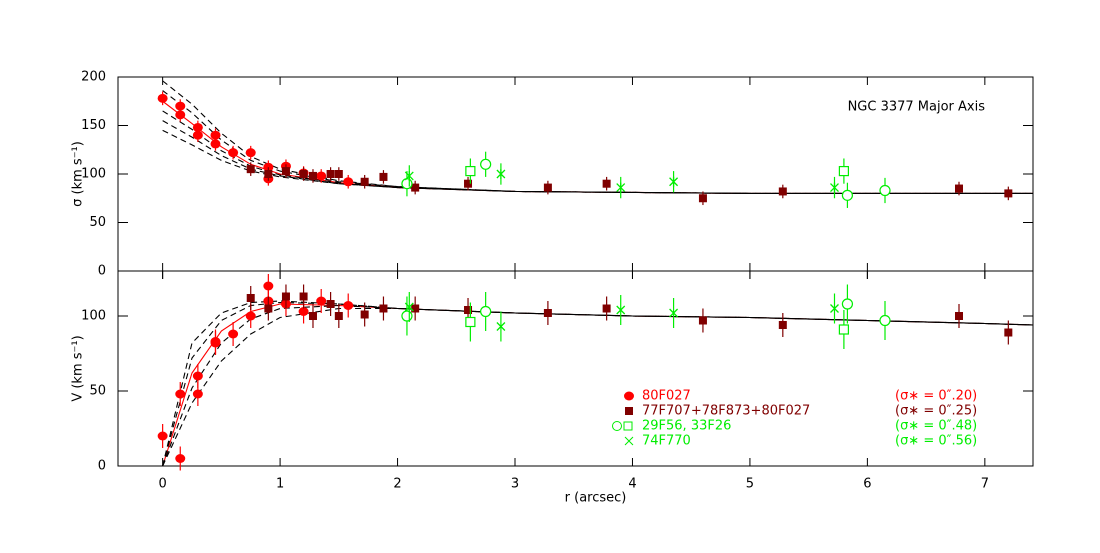  I want to click on annotation: NGC 3377 Major Axis, so click(917, 107).